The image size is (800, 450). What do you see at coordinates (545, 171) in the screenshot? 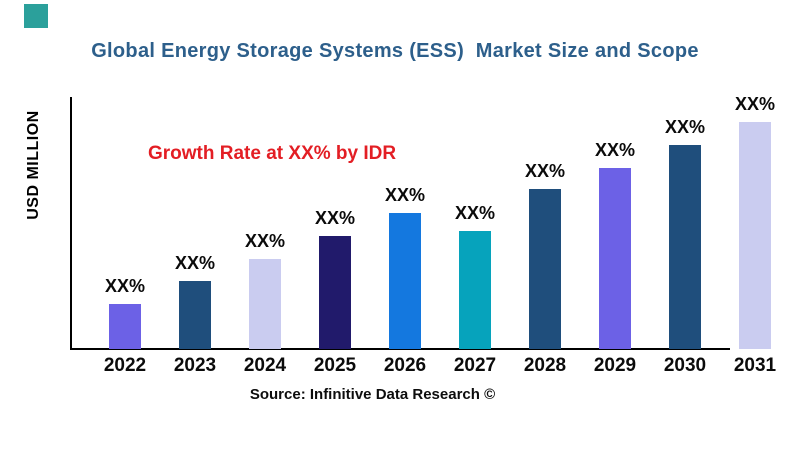
I see `bar-value-label-2028: XX%` at bounding box center [545, 171].